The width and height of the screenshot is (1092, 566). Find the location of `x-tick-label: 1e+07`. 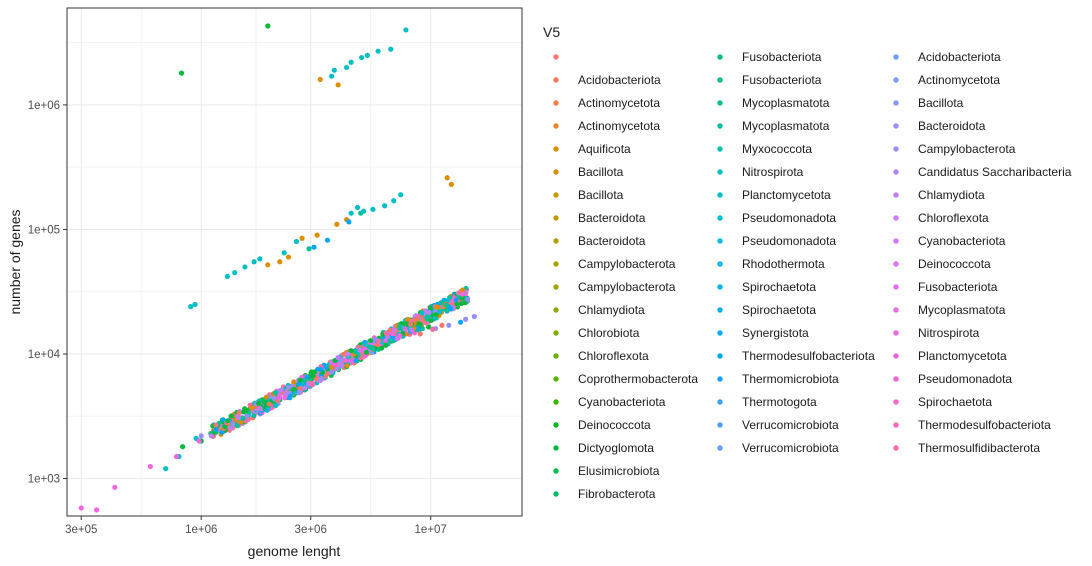

x-tick-label: 1e+07 is located at coordinates (431, 530).